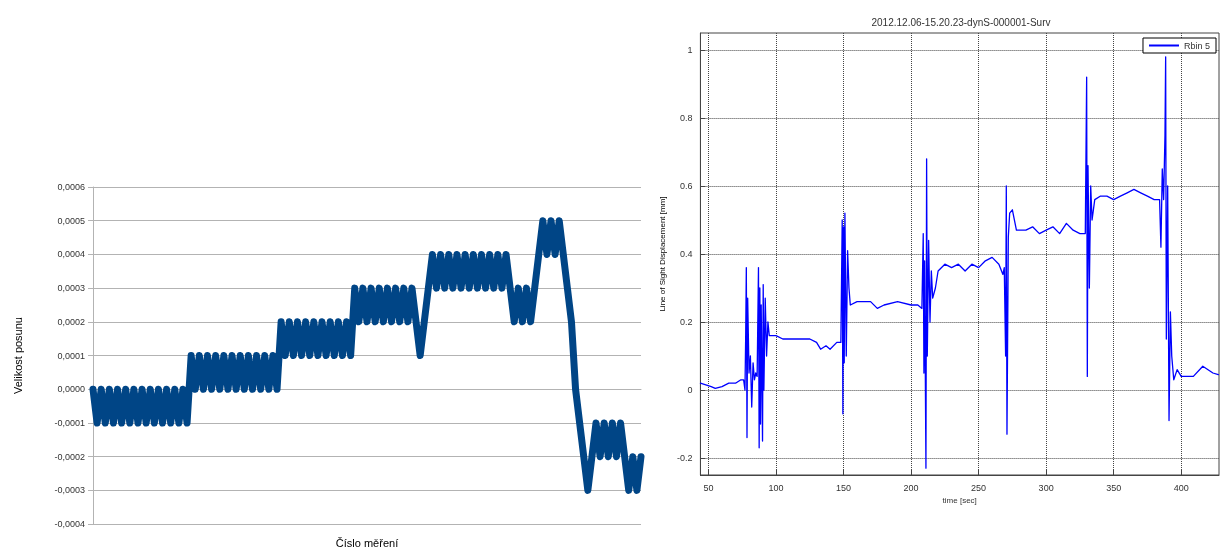 This screenshot has width=1222, height=553. What do you see at coordinates (961, 22) in the screenshot?
I see `chart-title: 2012.12.06-15.20.23-dynS-000001-Surv` at bounding box center [961, 22].